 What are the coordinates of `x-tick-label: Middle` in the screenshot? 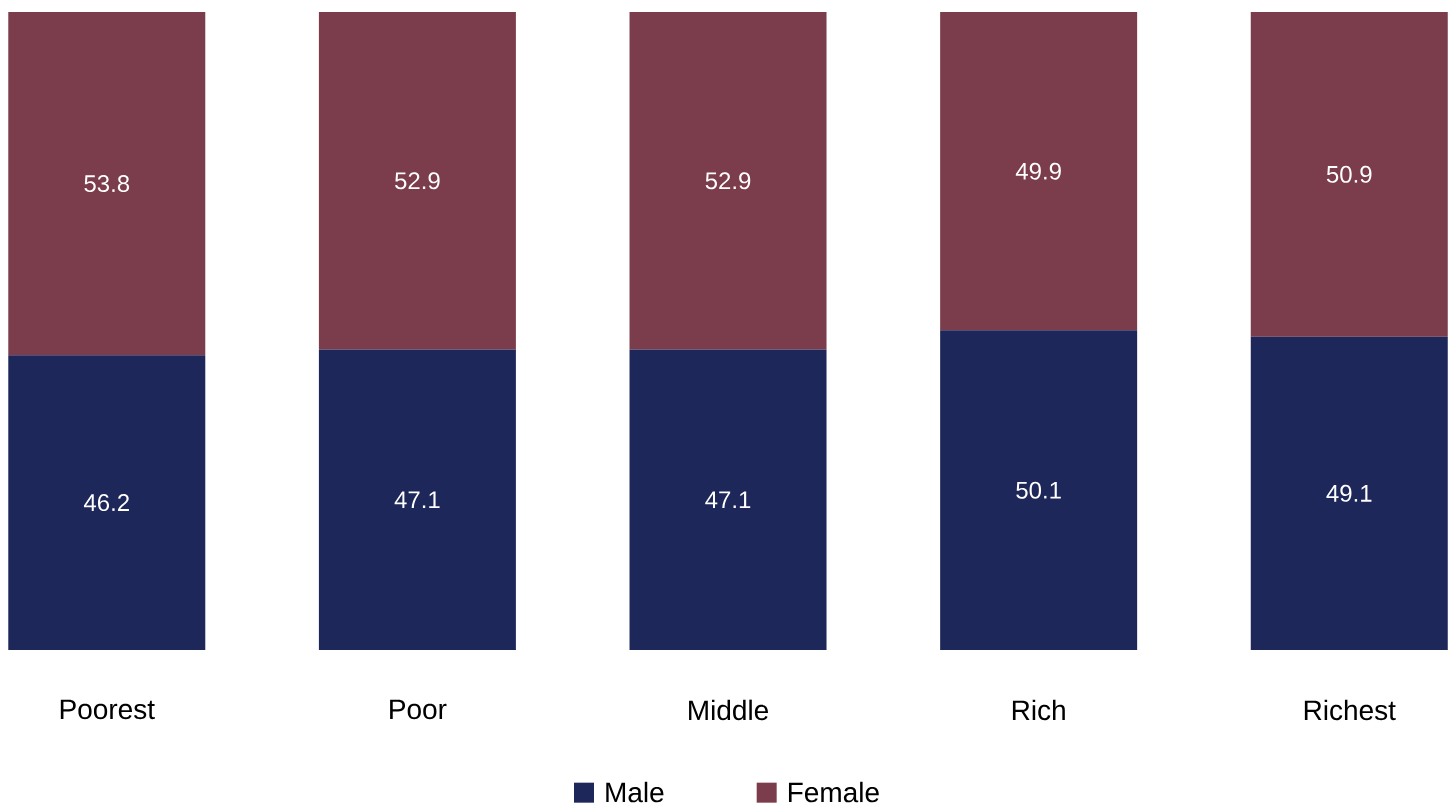 It's located at (728, 710).